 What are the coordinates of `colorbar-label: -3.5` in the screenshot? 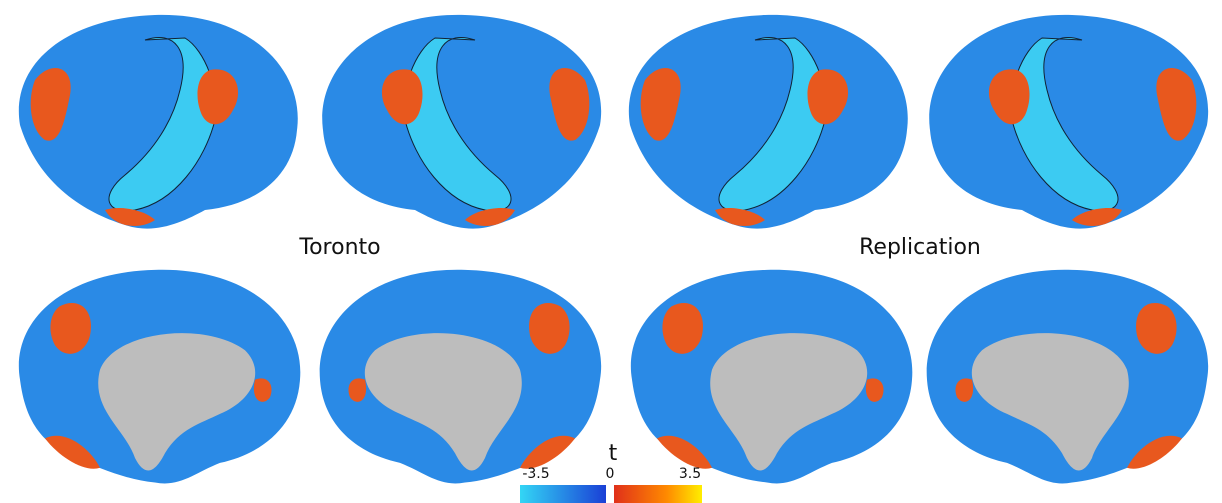 It's located at (535, 474).